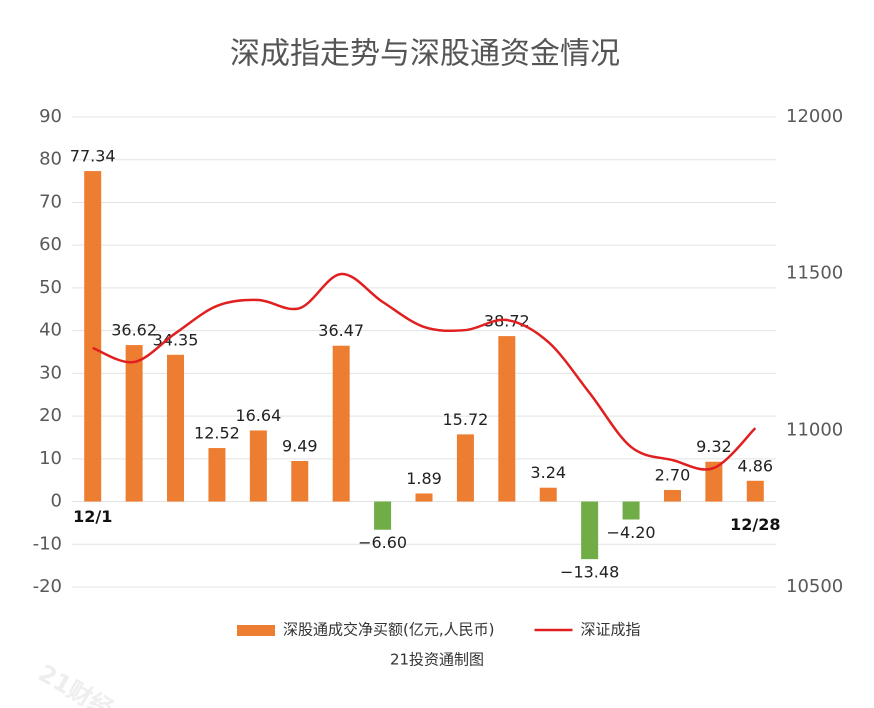  What do you see at coordinates (425, 54) in the screenshot?
I see `chart-title: 深成指走势与深股通资金情况` at bounding box center [425, 54].